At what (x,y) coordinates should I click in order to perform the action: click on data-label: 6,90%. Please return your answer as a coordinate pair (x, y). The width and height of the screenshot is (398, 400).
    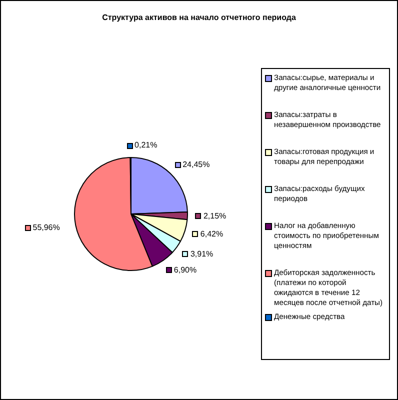
    Looking at the image, I should click on (185, 270).